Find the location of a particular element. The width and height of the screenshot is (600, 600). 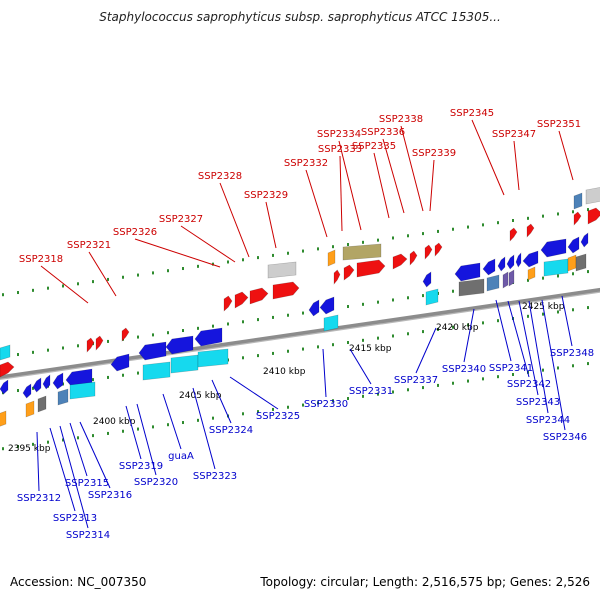

accession-label: Accession: NC_007350 is located at coordinates (78, 582).